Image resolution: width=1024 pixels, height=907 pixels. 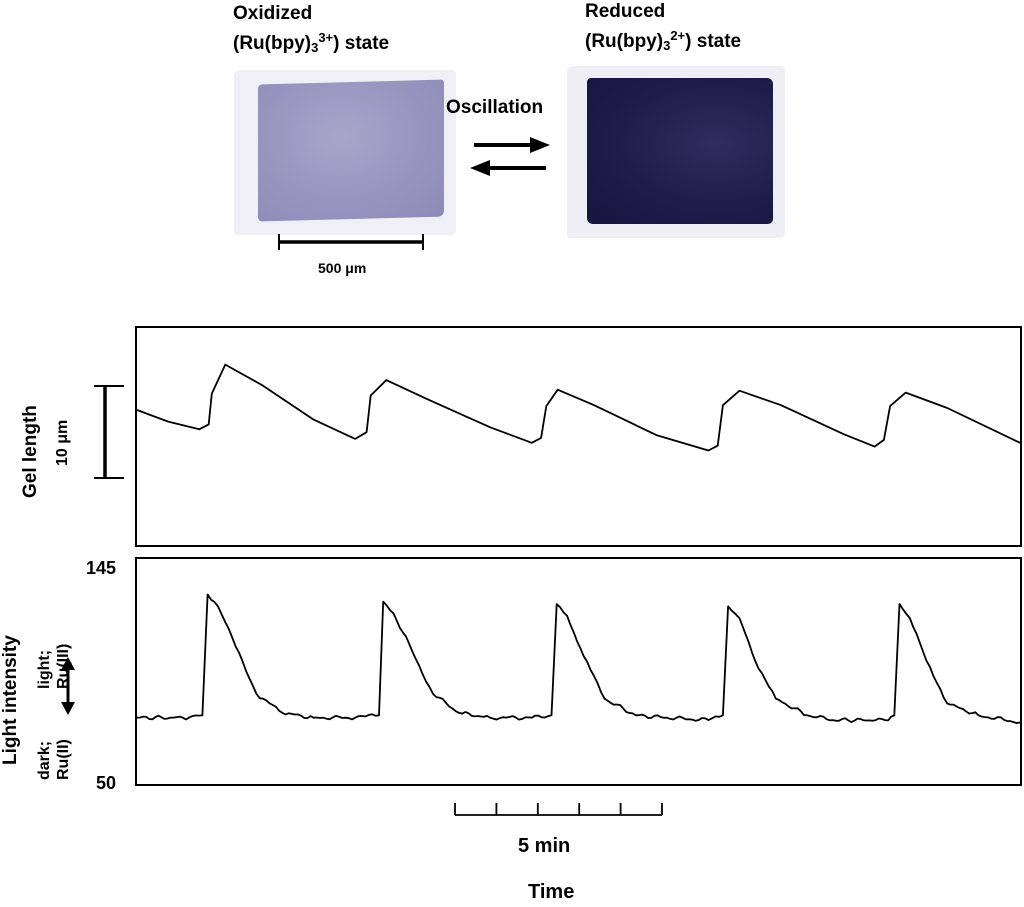 What do you see at coordinates (54, 759) in the screenshot?
I see `dark-annotation: dark; Ru(II)` at bounding box center [54, 759].